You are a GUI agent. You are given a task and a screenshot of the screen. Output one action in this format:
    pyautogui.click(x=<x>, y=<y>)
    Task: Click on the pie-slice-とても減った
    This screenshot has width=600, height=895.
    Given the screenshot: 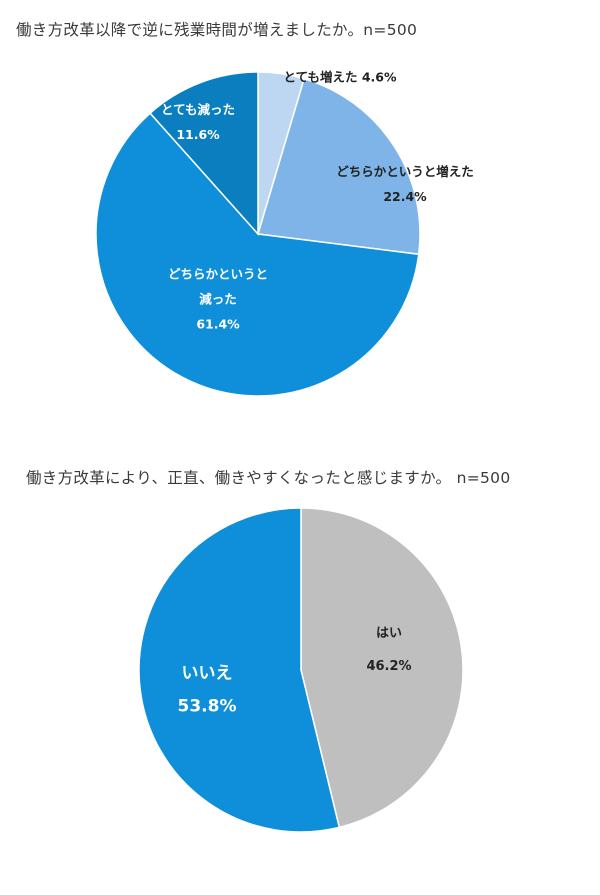 What is the action you would take?
    pyautogui.click(x=204, y=153)
    